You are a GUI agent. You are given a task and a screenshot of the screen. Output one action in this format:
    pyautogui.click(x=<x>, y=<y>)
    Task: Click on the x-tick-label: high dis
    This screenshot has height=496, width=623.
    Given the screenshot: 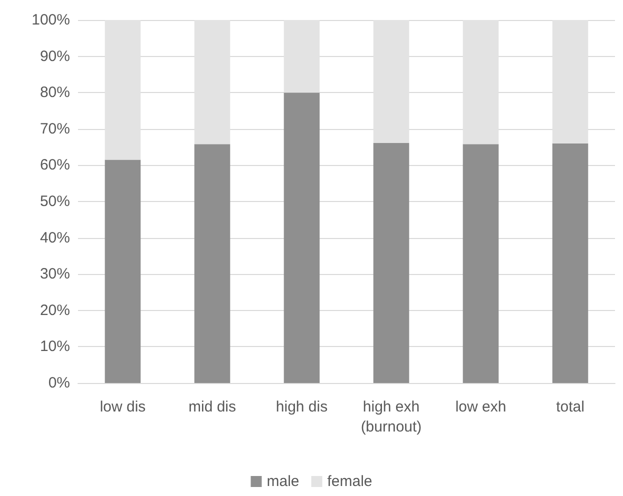 What is the action you would take?
    pyautogui.click(x=302, y=407)
    